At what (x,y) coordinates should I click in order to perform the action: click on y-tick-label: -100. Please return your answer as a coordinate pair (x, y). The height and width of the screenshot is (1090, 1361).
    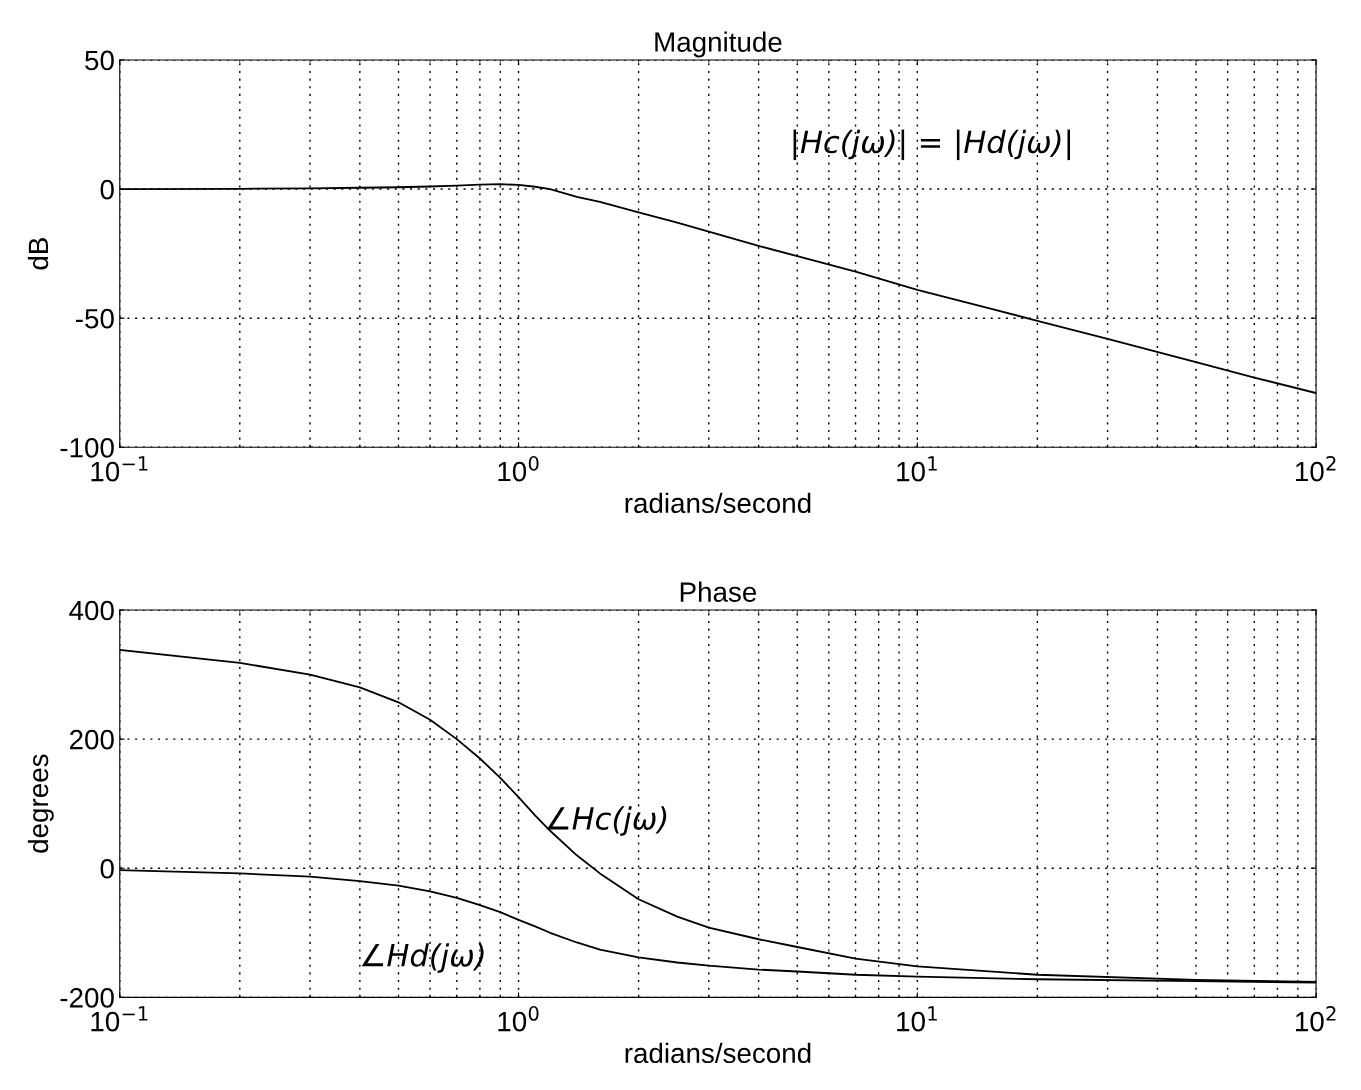
    Looking at the image, I should click on (87, 447).